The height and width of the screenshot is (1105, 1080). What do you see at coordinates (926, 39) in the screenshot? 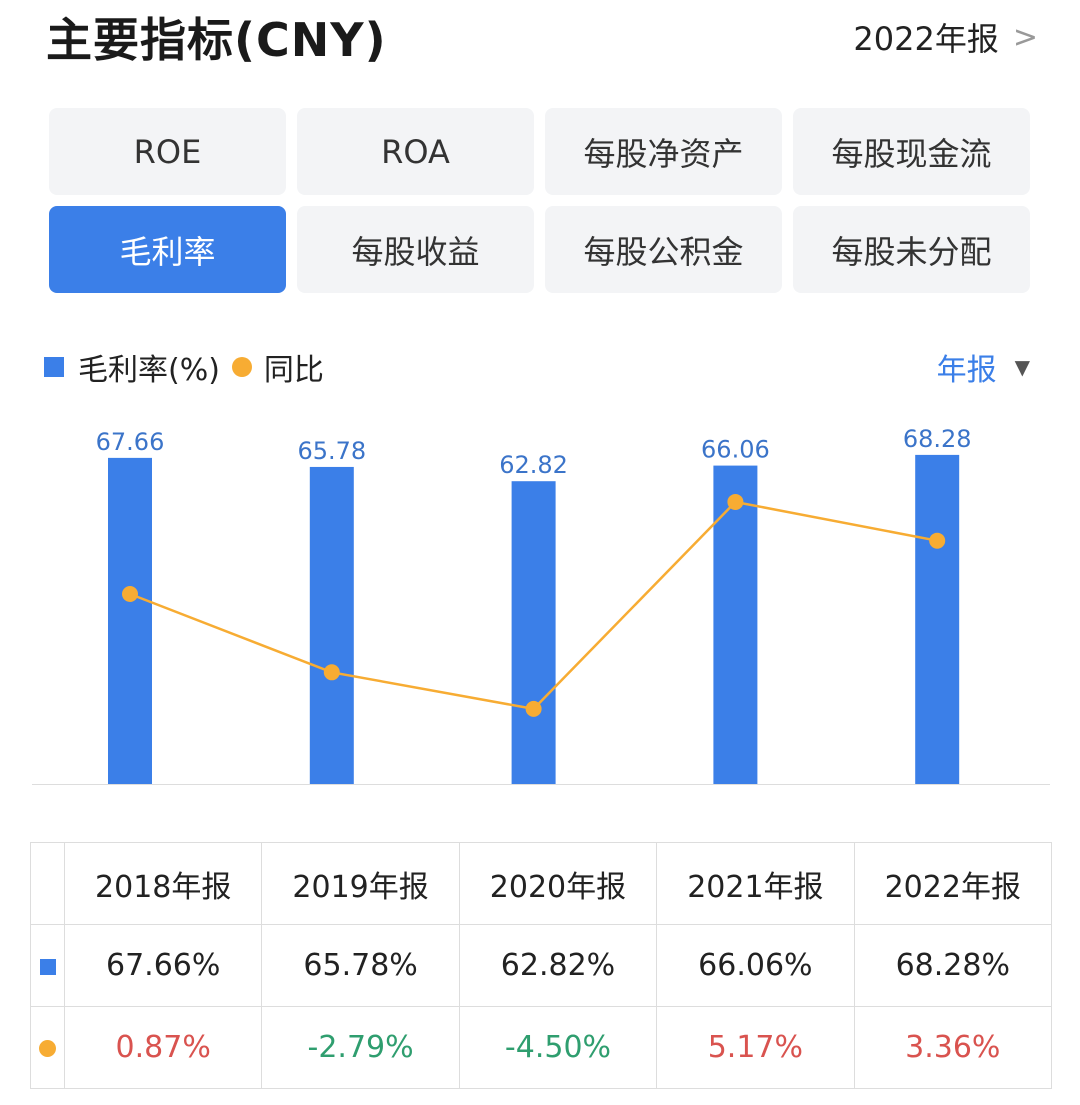
I see `report-label: 2022年报` at bounding box center [926, 39].